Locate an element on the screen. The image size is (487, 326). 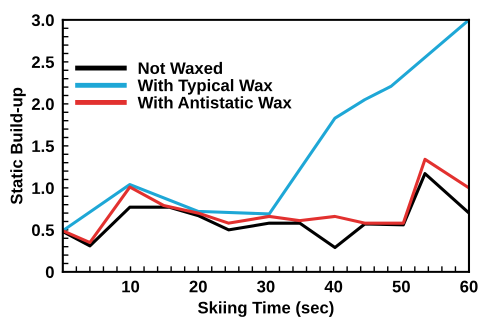
x-tick-label: 20 is located at coordinates (198, 286).